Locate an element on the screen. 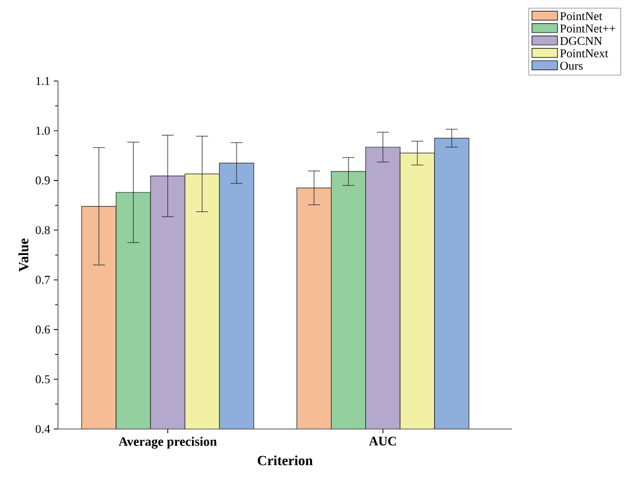  x-tick-label: Average precision is located at coordinates (167, 442).